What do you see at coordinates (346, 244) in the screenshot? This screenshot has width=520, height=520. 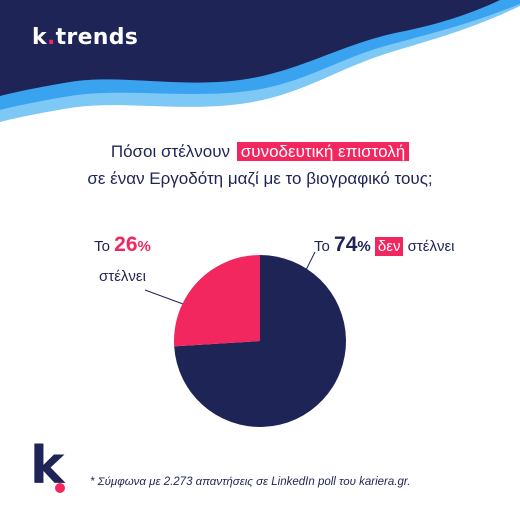 I see `label-not-sends-value: 74` at bounding box center [346, 244].